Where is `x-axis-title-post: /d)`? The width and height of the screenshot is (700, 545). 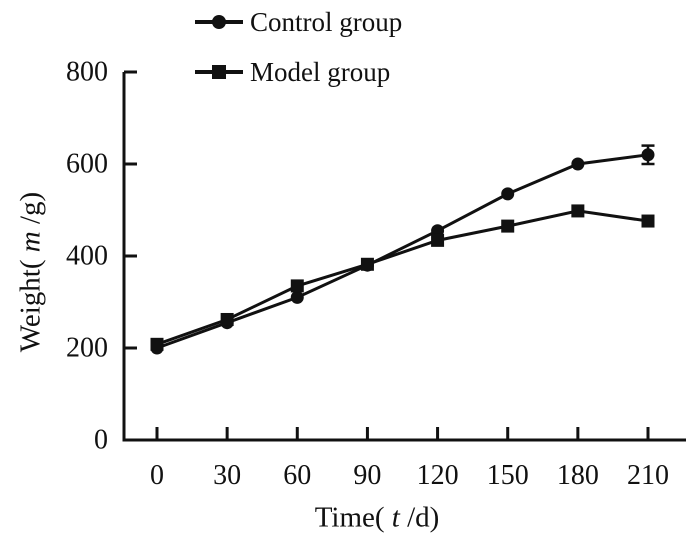
x-axis-title-post: /d) is located at coordinates (419, 517).